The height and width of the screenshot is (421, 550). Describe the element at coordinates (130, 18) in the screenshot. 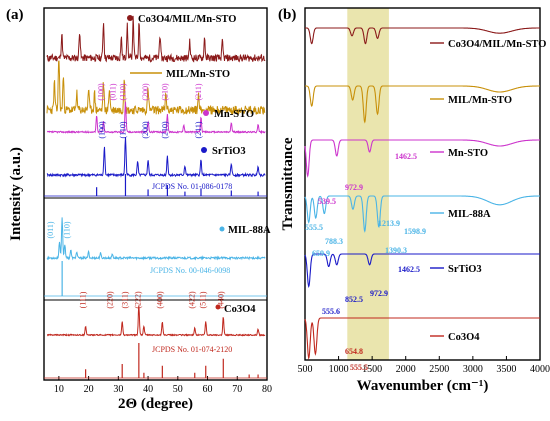

I see `legend-marker-co3o4_mil_mnsto` at that location.